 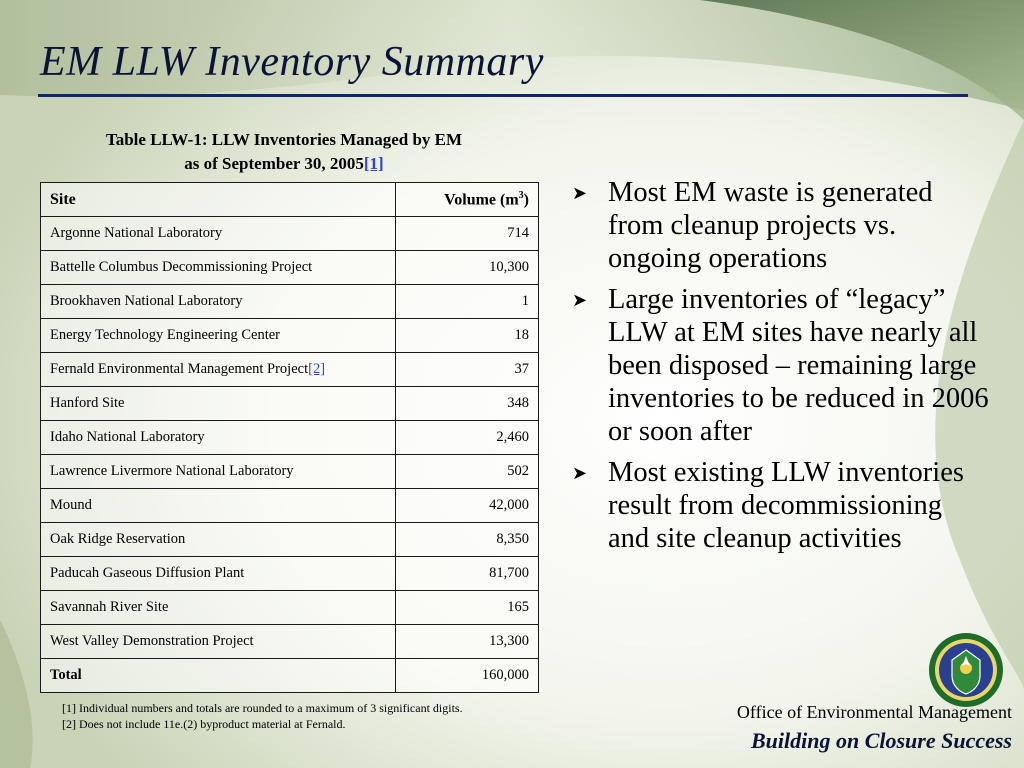 I want to click on column-header-volume-label: Volume (m, so click(x=481, y=200).